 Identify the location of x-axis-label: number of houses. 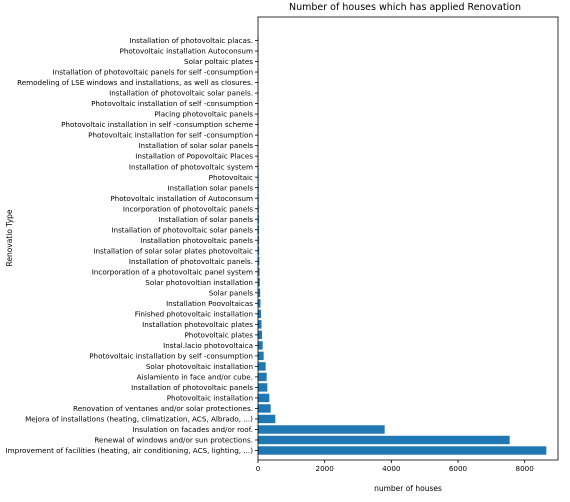
(408, 488).